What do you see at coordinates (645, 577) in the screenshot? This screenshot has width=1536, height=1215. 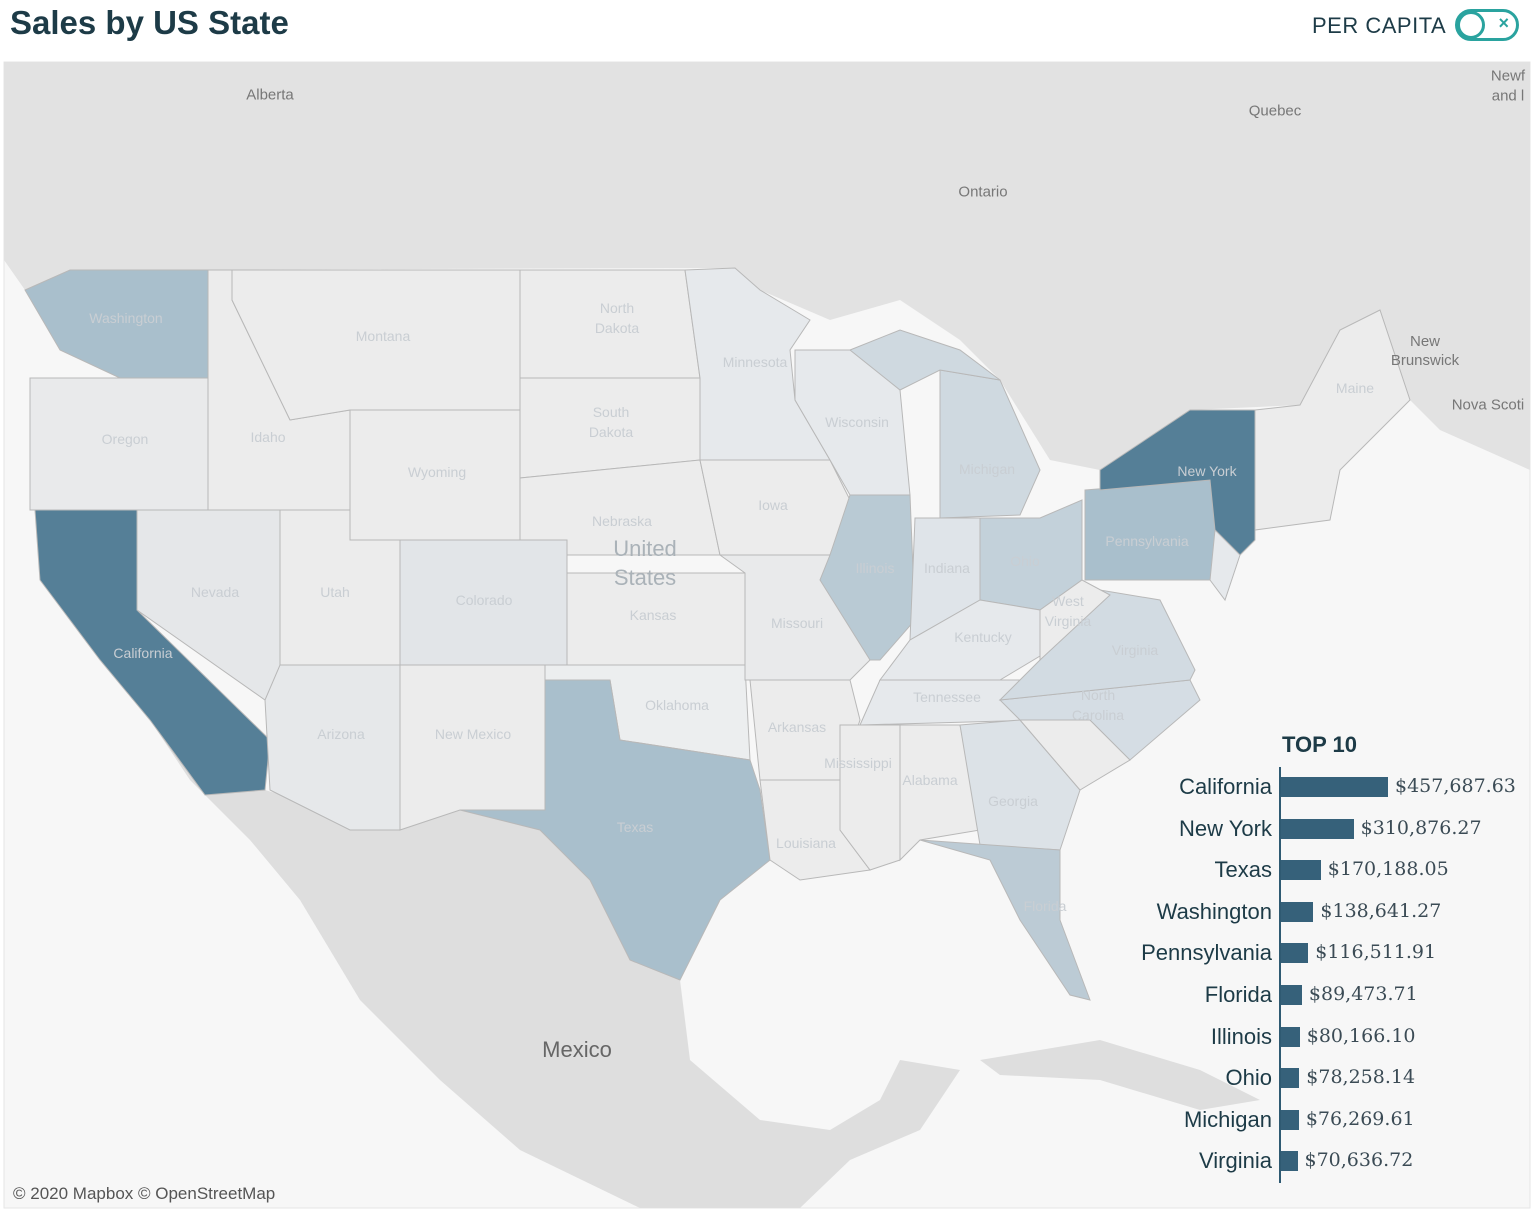 I see `country-label-us: States` at bounding box center [645, 577].